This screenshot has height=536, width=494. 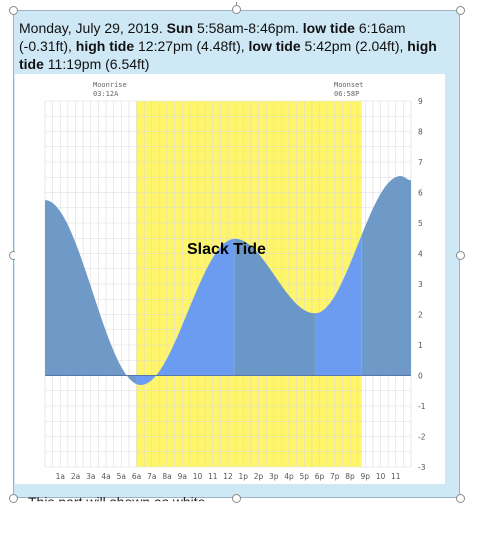 What do you see at coordinates (365, 476) in the screenshot?
I see `x-tick-label: 9p` at bounding box center [365, 476].